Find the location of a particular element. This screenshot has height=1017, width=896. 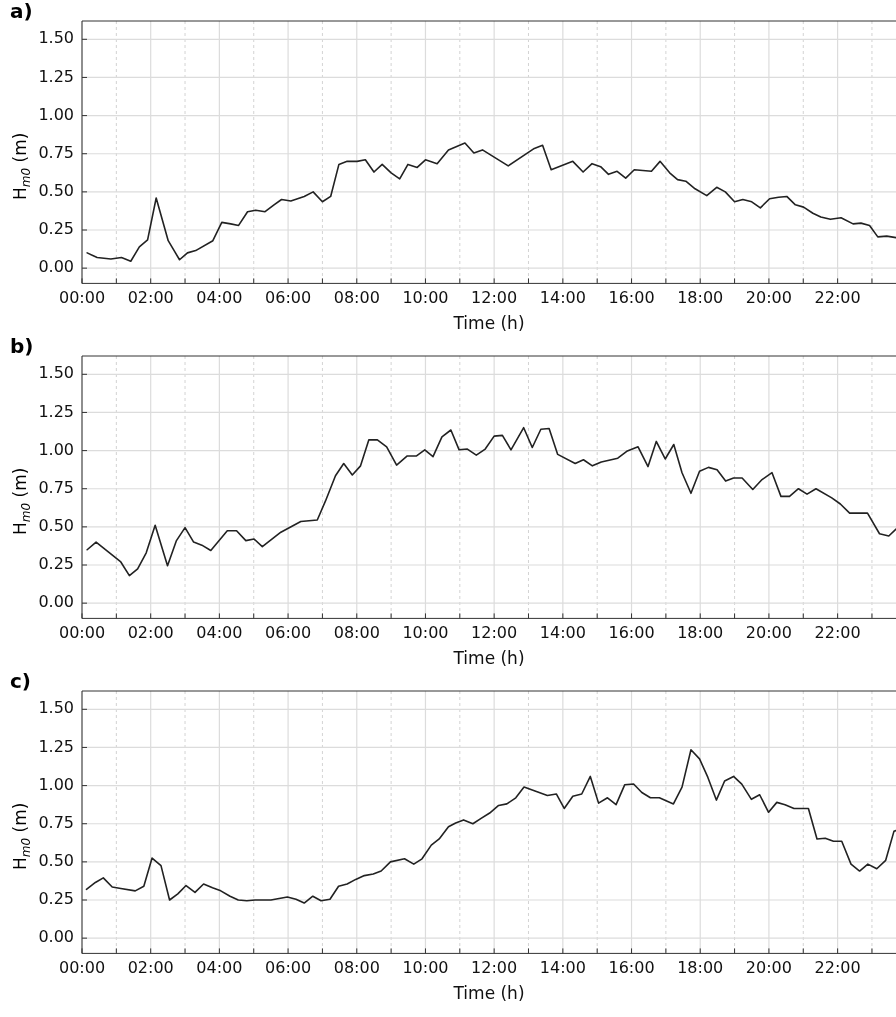

chart-title: a) is located at coordinates (21, 11).